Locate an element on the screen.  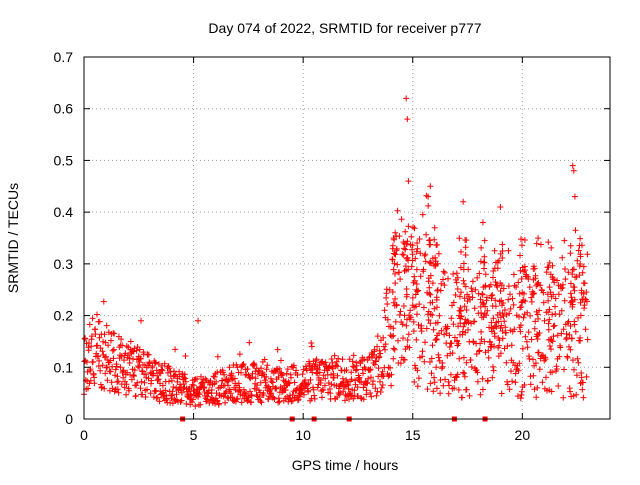
x-tick-label: 15 is located at coordinates (413, 435).